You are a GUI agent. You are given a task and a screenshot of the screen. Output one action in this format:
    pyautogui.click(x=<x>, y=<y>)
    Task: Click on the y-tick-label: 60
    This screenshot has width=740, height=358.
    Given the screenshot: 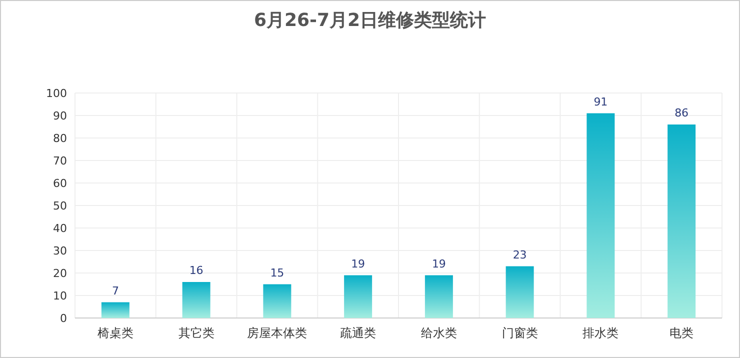 What is the action you would take?
    pyautogui.click(x=60, y=183)
    